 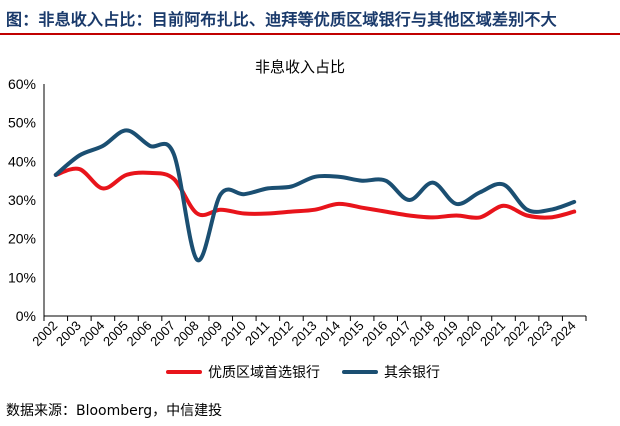 What do you see at coordinates (22, 200) in the screenshot?
I see `y-tick-label: 30%` at bounding box center [22, 200].